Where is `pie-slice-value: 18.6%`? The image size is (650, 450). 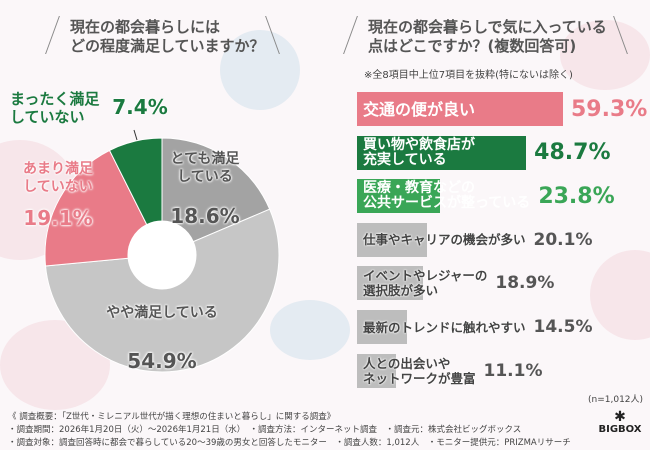
pie-slice-value: 18.6% is located at coordinates (205, 216).